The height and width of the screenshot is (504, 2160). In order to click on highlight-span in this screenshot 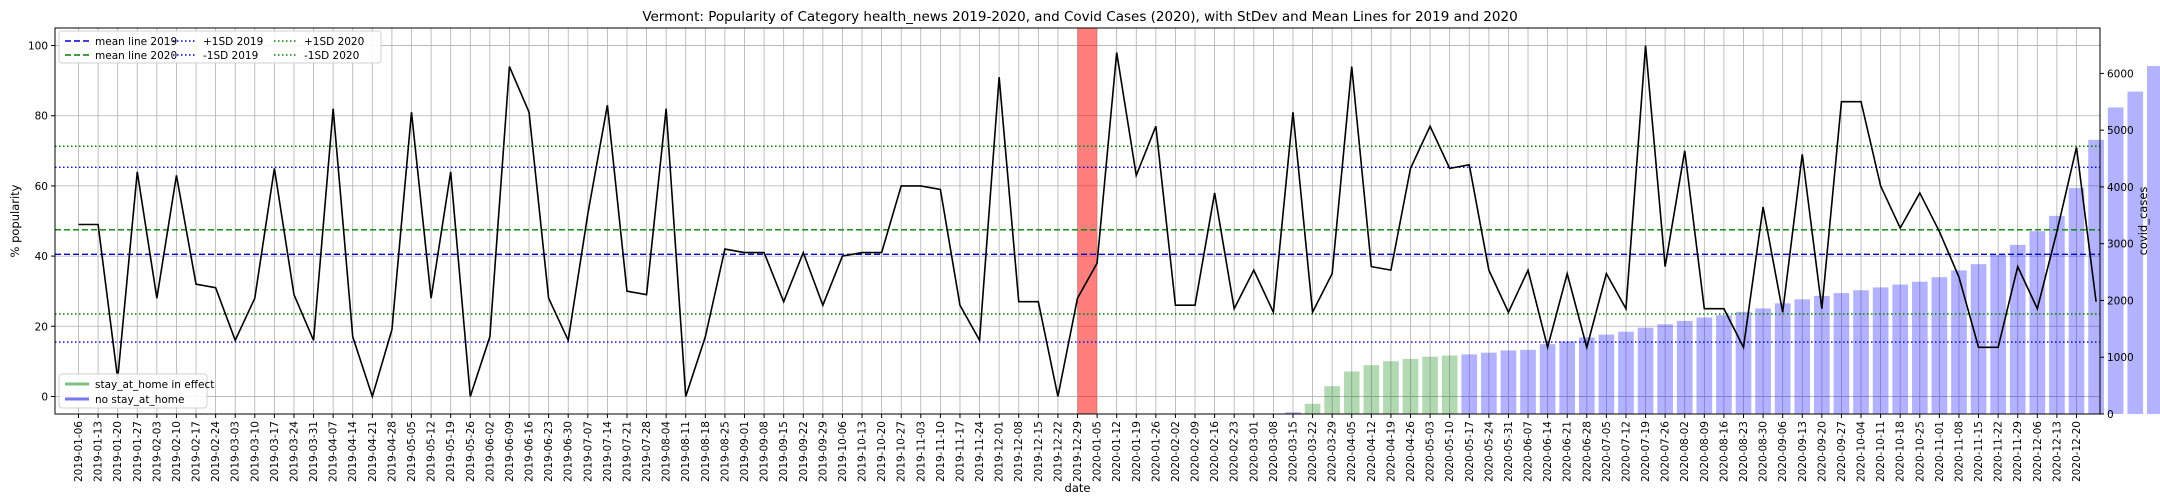, I will do `click(1087, 221)`.